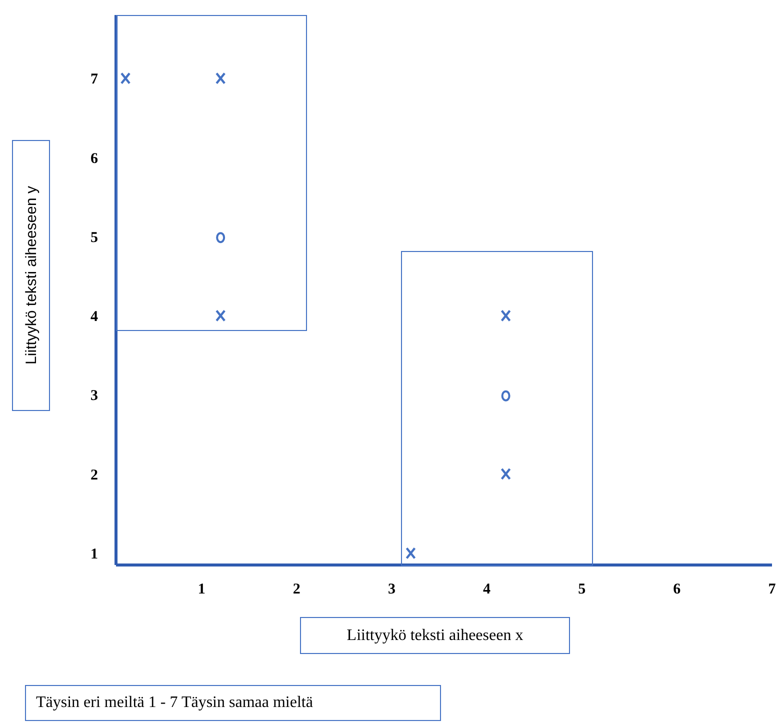 This screenshot has width=776, height=722. I want to click on text: Täysin eri meiltä 1 - 7 Täysin samaa mieltä, so click(233, 703).